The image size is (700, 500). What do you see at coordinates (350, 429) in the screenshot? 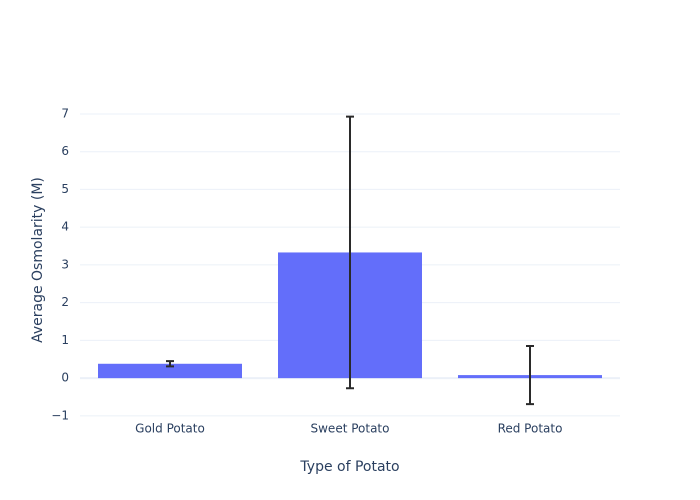
I see `x-tick-label: Sweet Potato` at bounding box center [350, 429].